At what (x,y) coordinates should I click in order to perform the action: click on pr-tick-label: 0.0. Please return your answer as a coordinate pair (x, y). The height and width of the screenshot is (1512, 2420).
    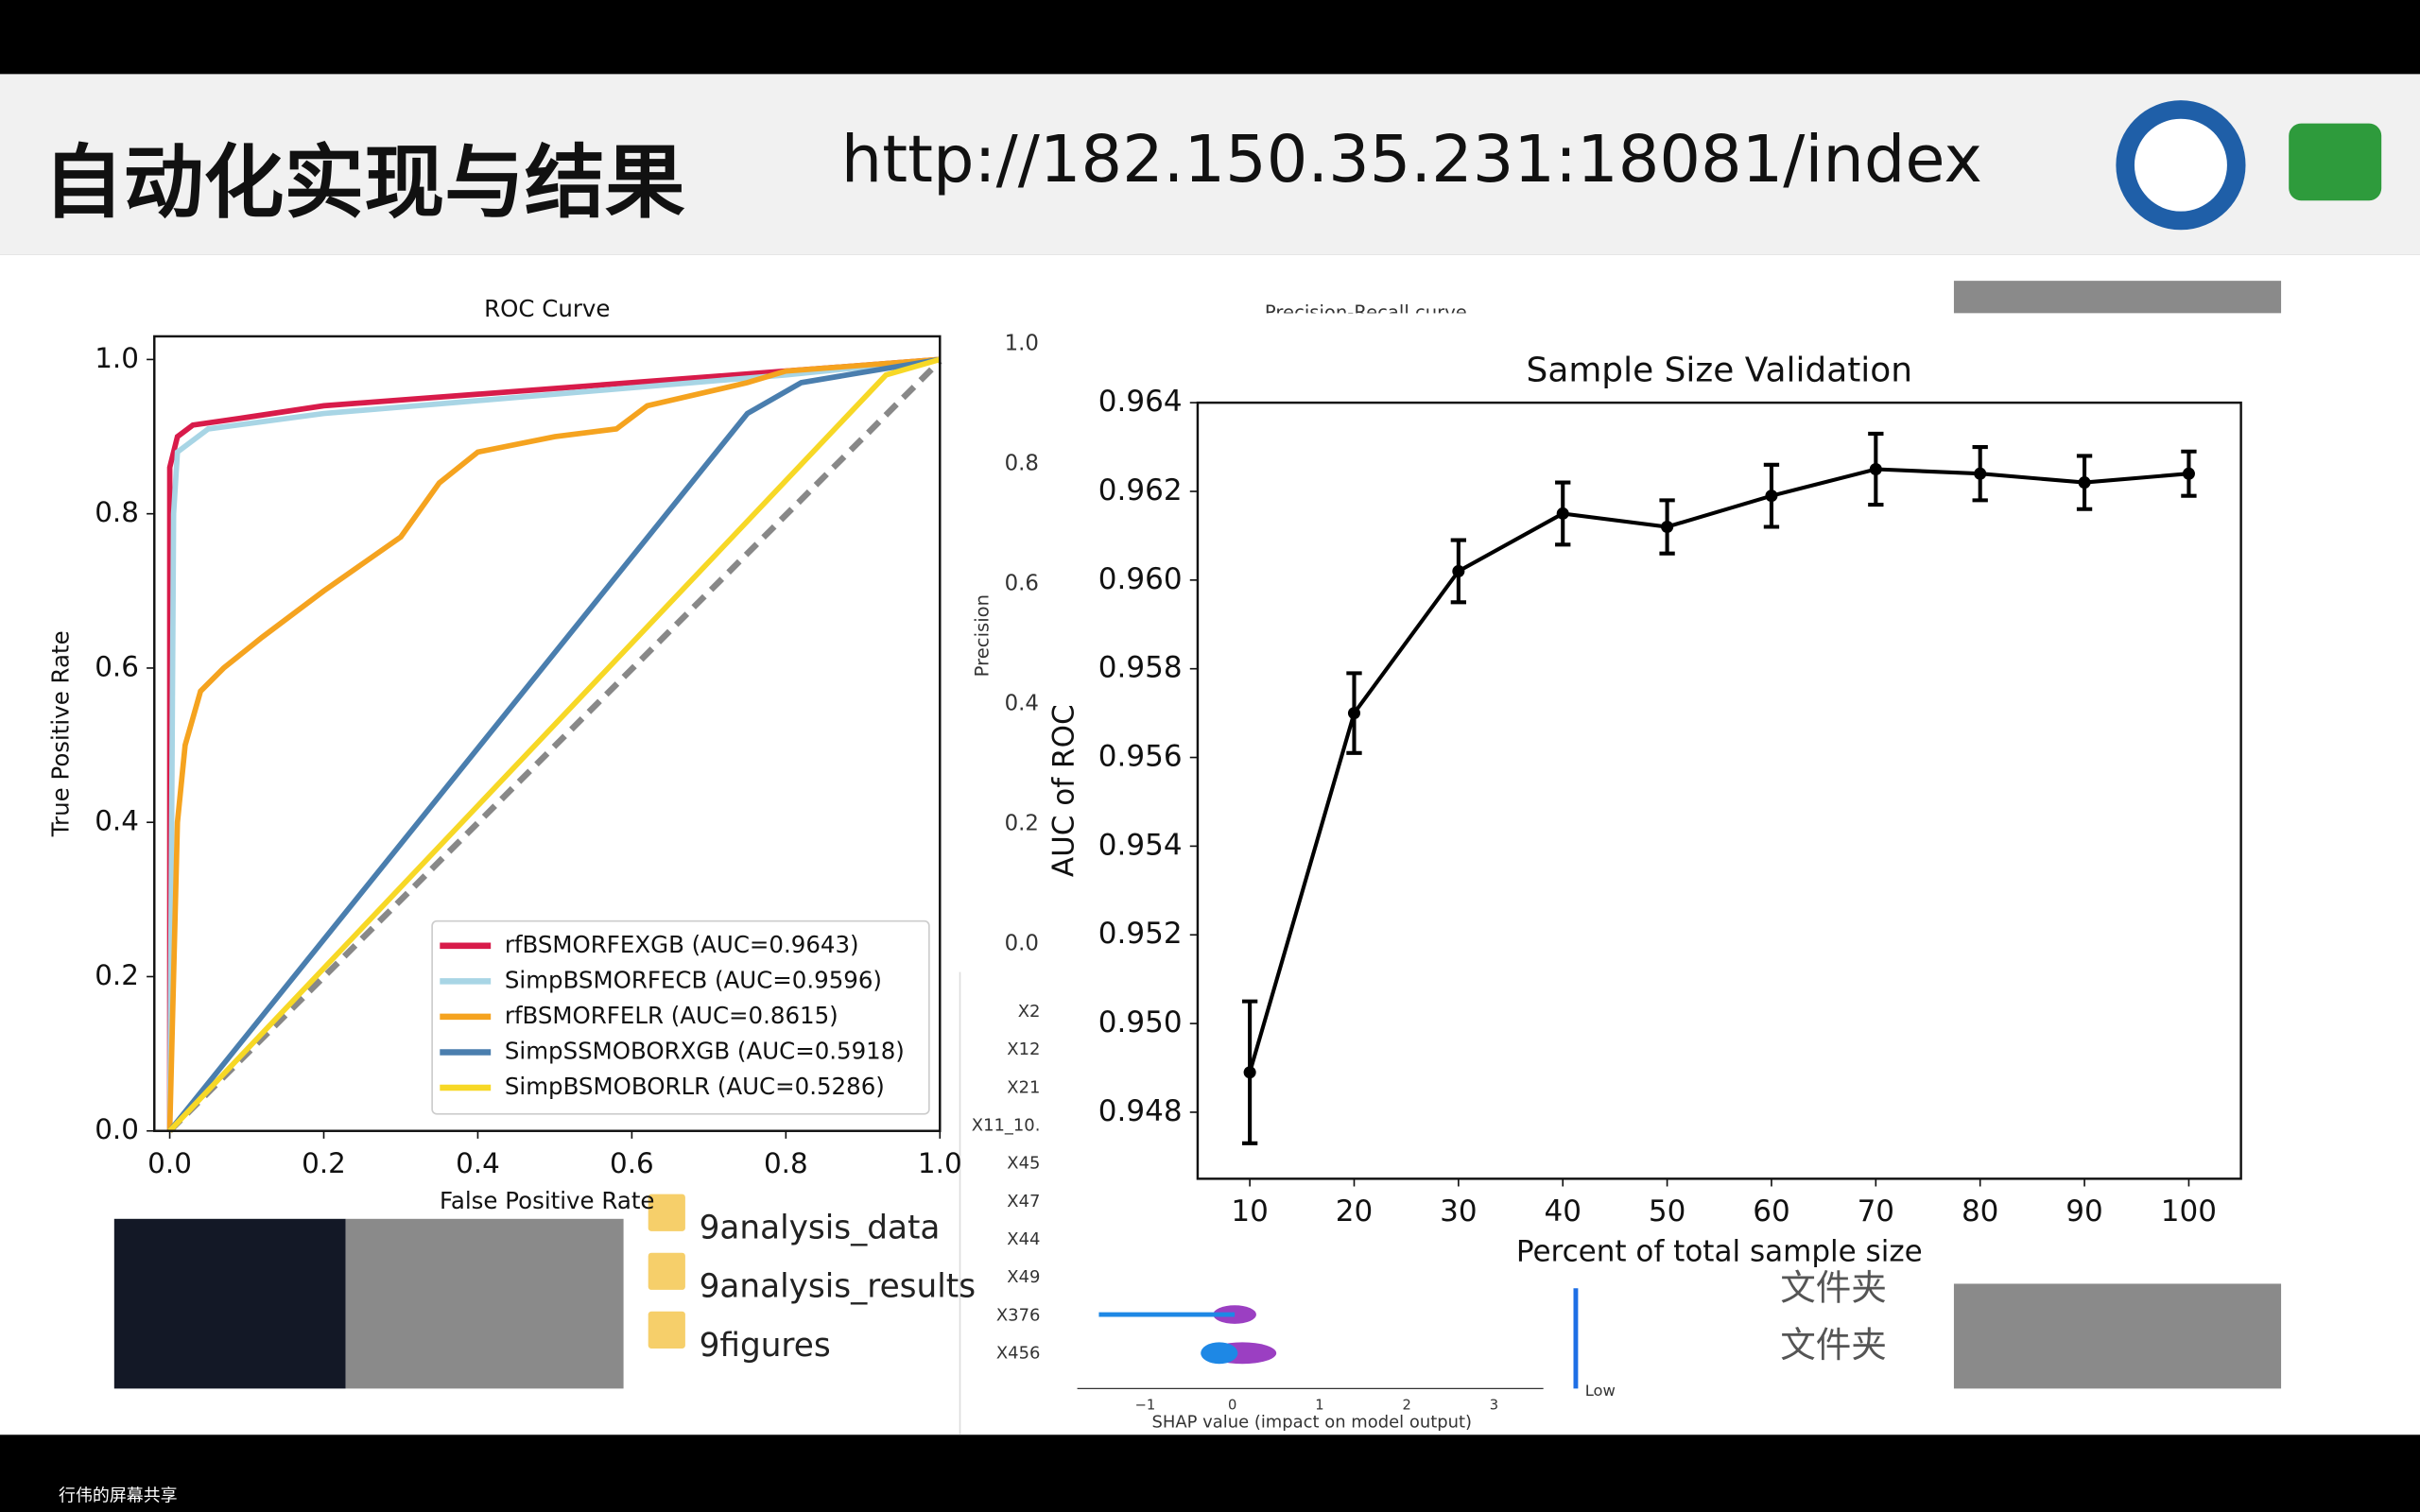
    Looking at the image, I should click on (1022, 944).